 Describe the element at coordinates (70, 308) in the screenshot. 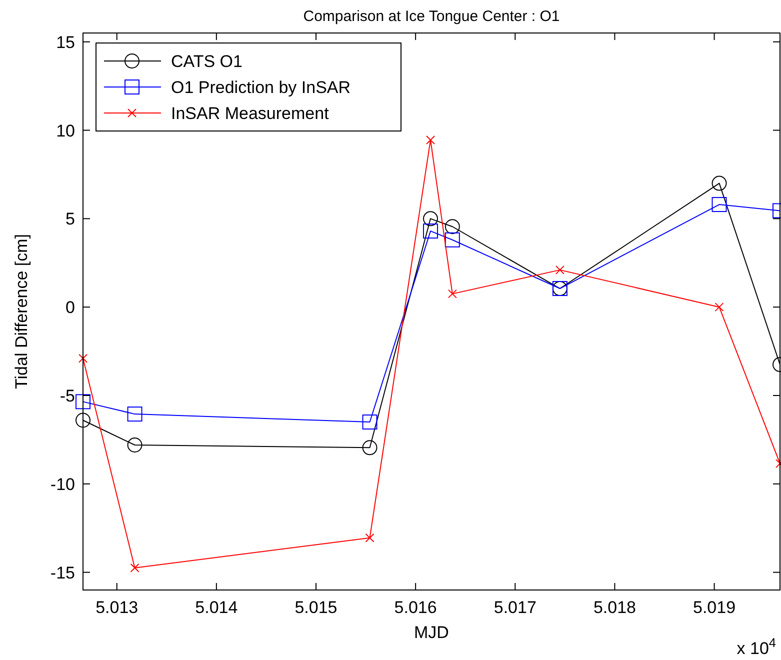

I see `y-tick-label: 0` at that location.